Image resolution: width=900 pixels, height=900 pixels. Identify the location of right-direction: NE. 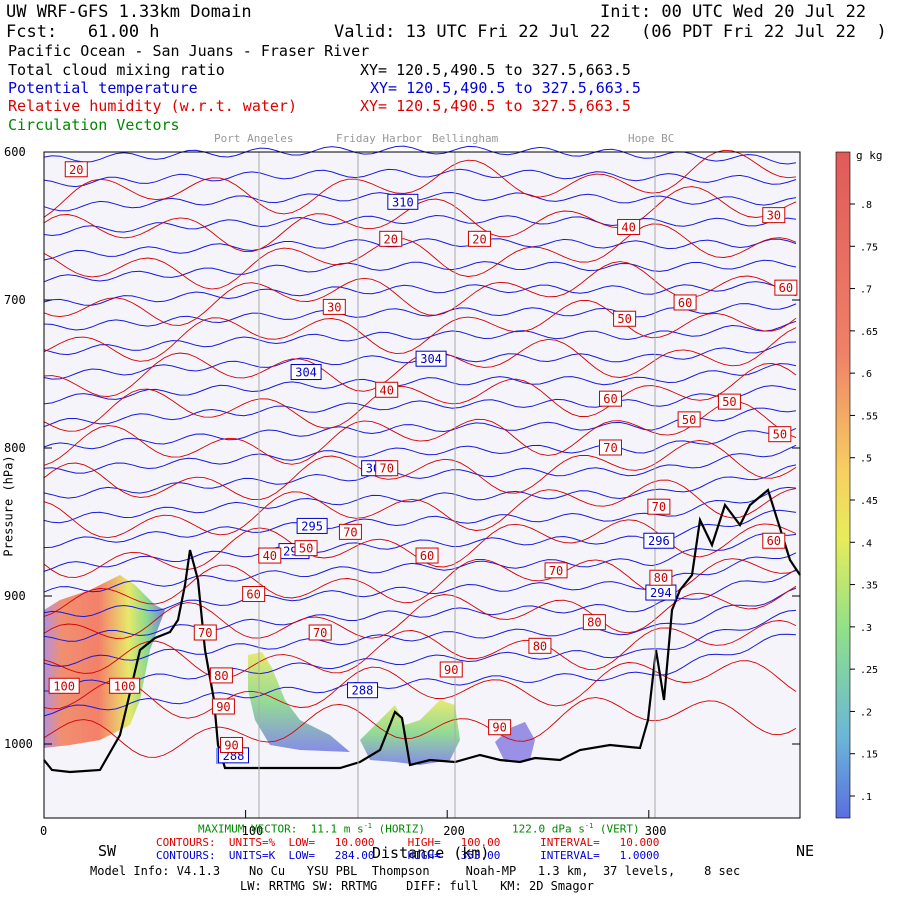
(805, 851).